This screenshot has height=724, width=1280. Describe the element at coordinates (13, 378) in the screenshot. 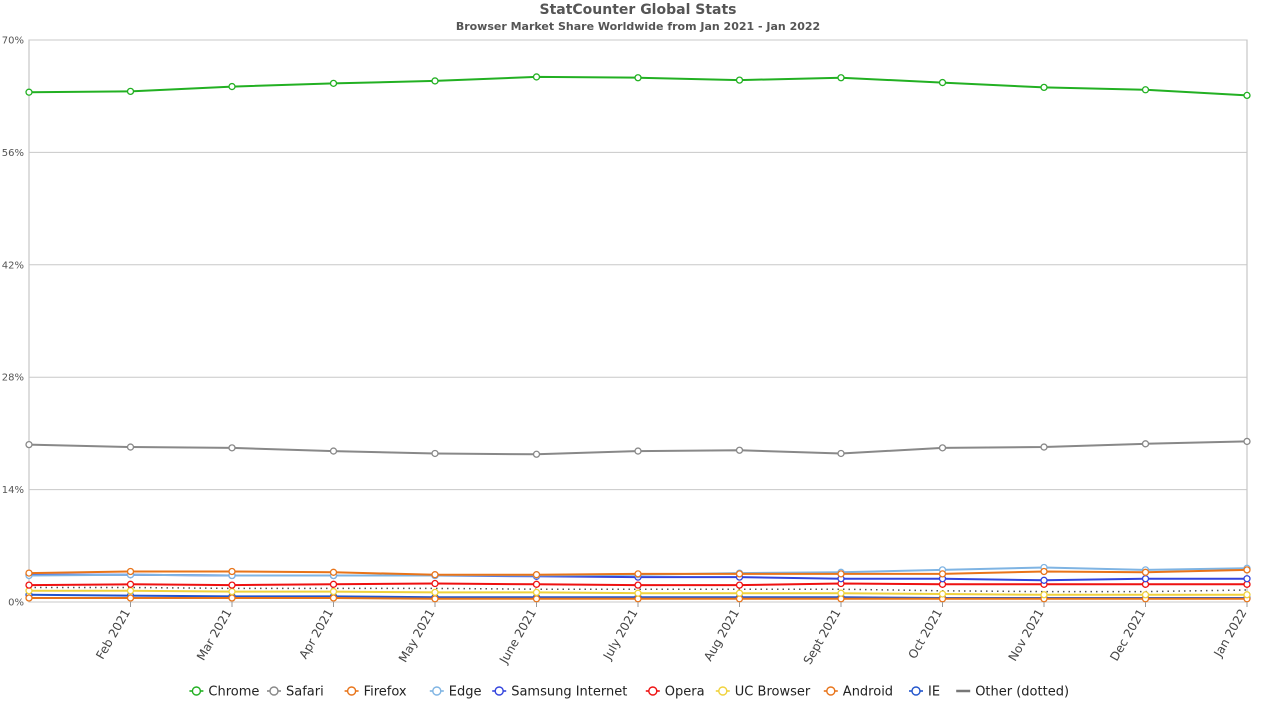

I see `y-tick-label: 28%` at that location.